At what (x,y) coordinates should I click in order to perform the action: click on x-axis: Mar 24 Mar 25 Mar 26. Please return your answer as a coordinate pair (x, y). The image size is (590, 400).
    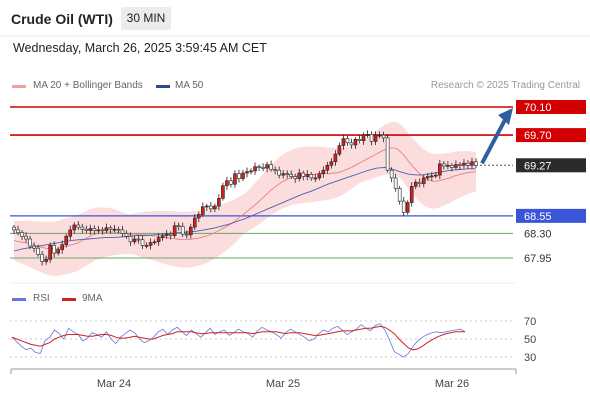
    Looking at the image, I should click on (263, 379).